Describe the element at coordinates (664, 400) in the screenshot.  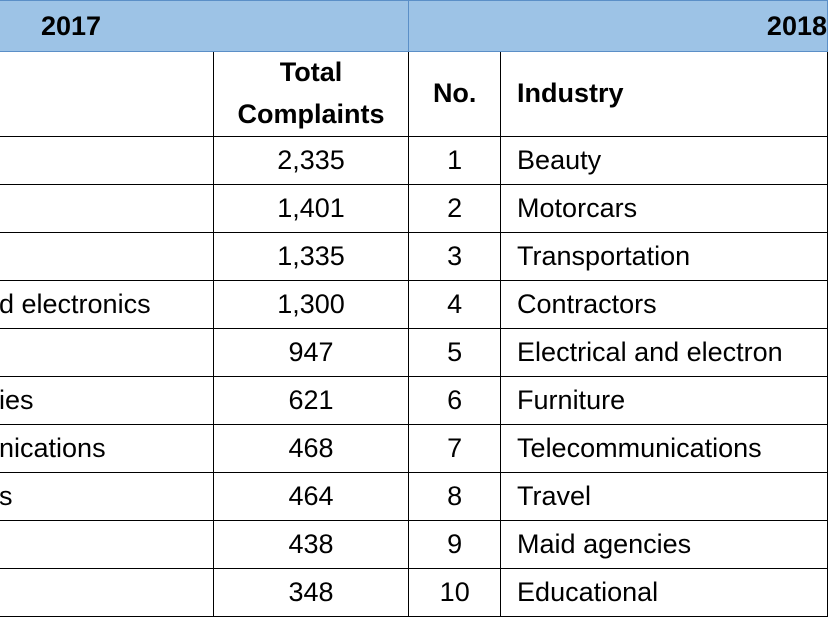
I see `industry-2018-cell: Furniture` at that location.